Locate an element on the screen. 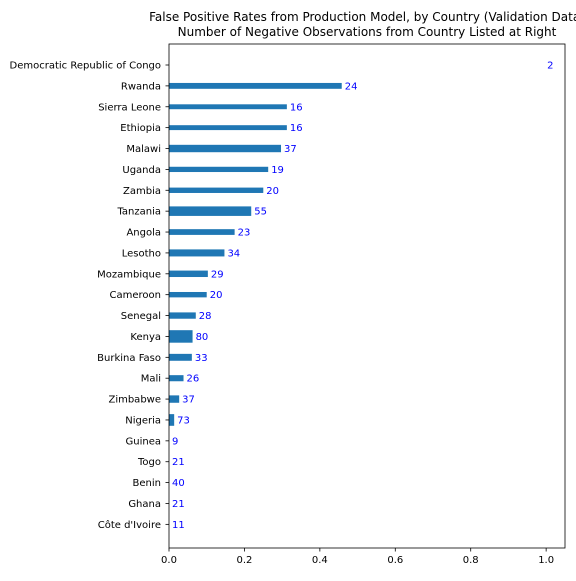  category-label: Cameroon is located at coordinates (135, 295).